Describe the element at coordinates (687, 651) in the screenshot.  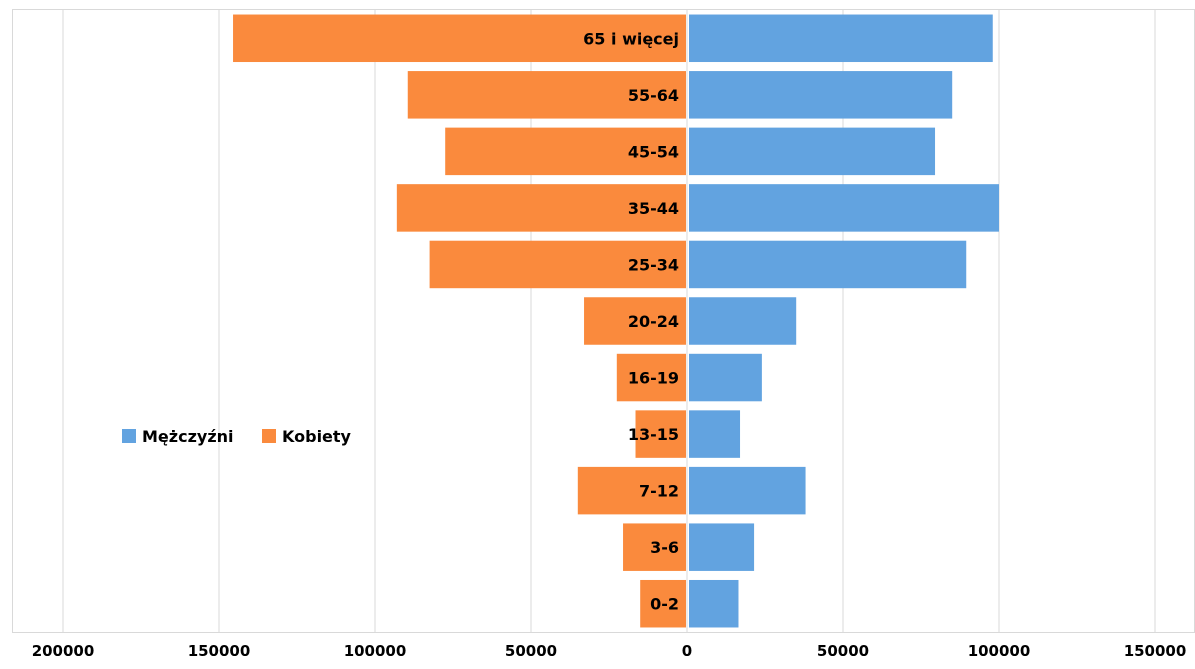
I see `x-tick-label: 0` at that location.